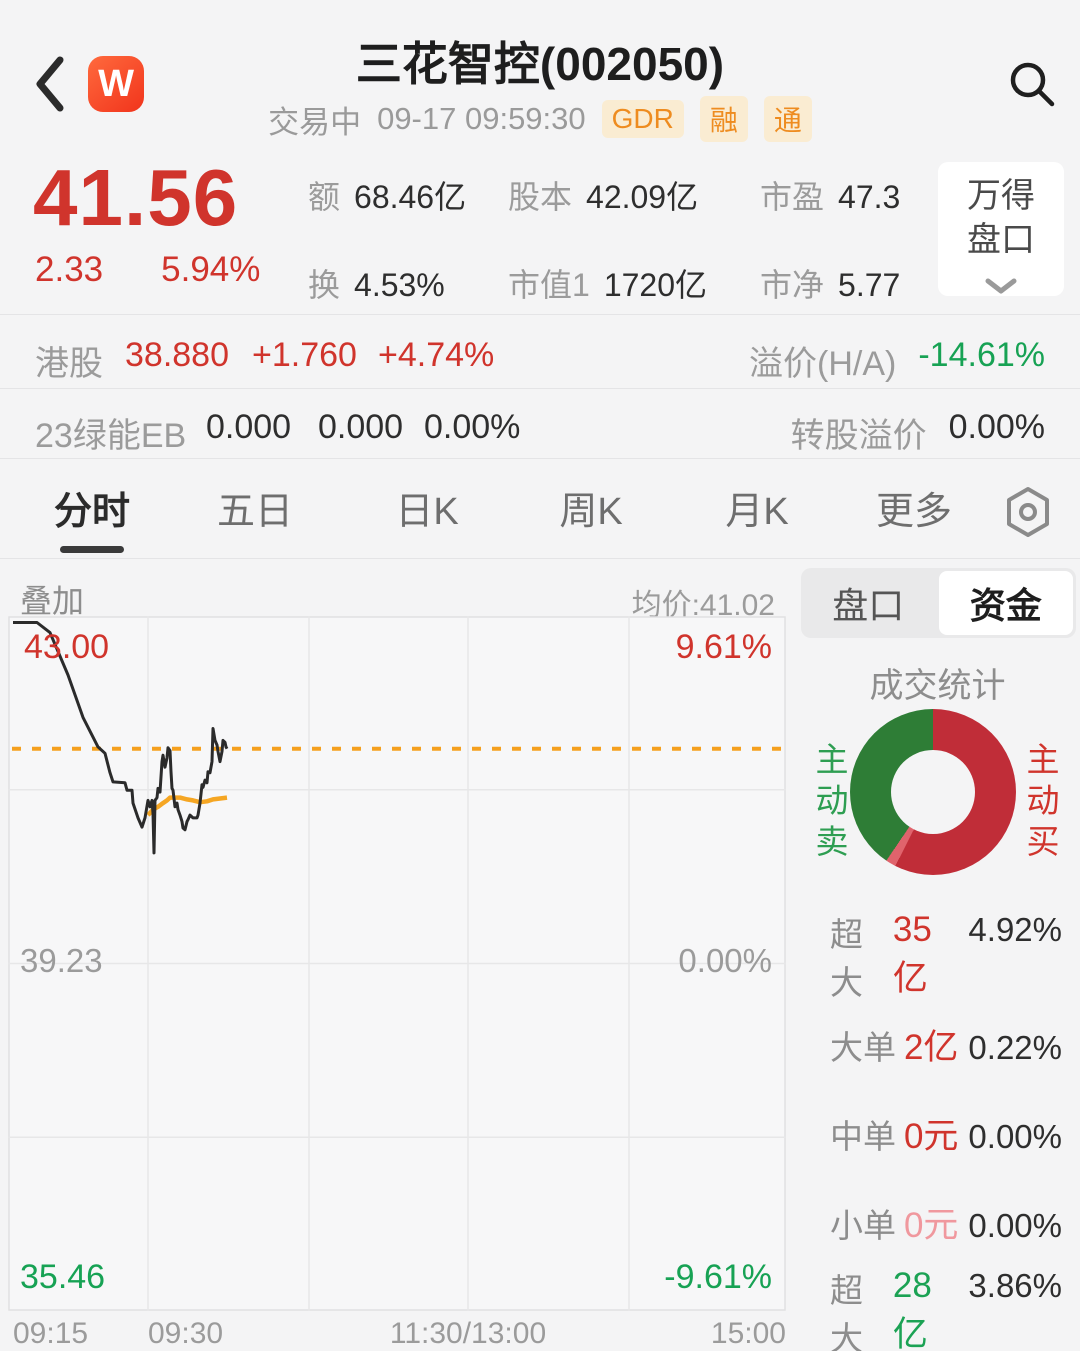 Image resolution: width=1080 pixels, height=1351 pixels. Describe the element at coordinates (996, 427) in the screenshot. I see `conversion-premium-value: 0.00%` at that location.